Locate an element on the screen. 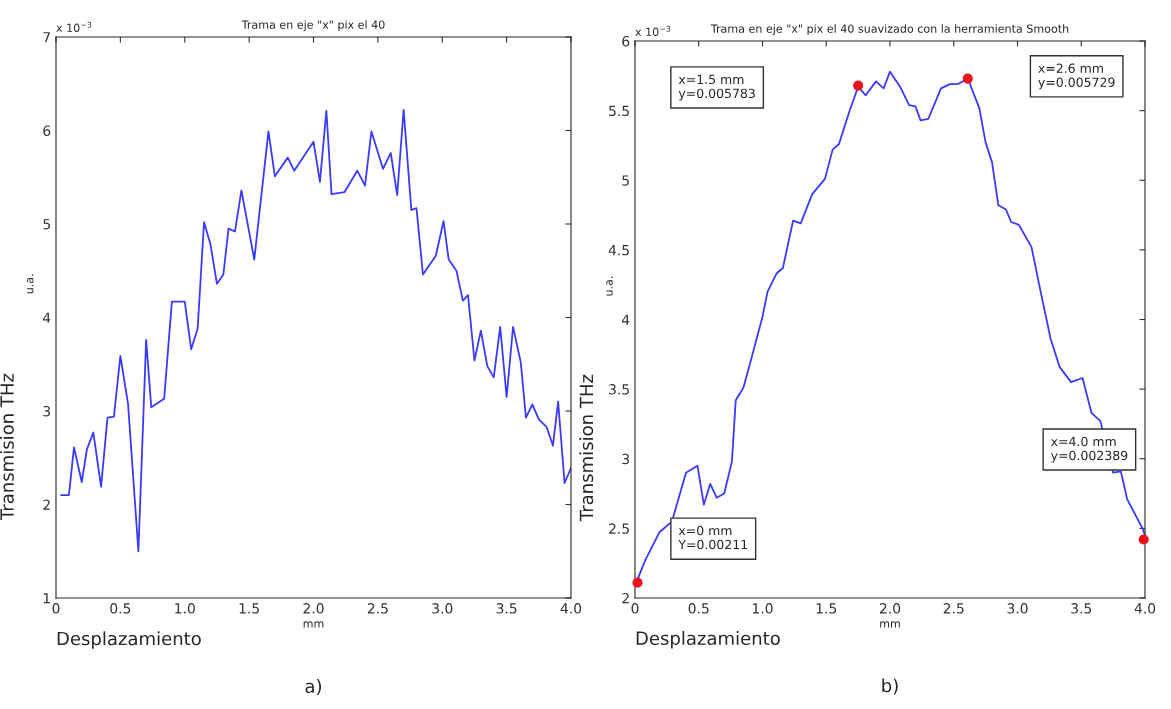 The image size is (1171, 709). y-tick-label: 2.5 is located at coordinates (619, 528).